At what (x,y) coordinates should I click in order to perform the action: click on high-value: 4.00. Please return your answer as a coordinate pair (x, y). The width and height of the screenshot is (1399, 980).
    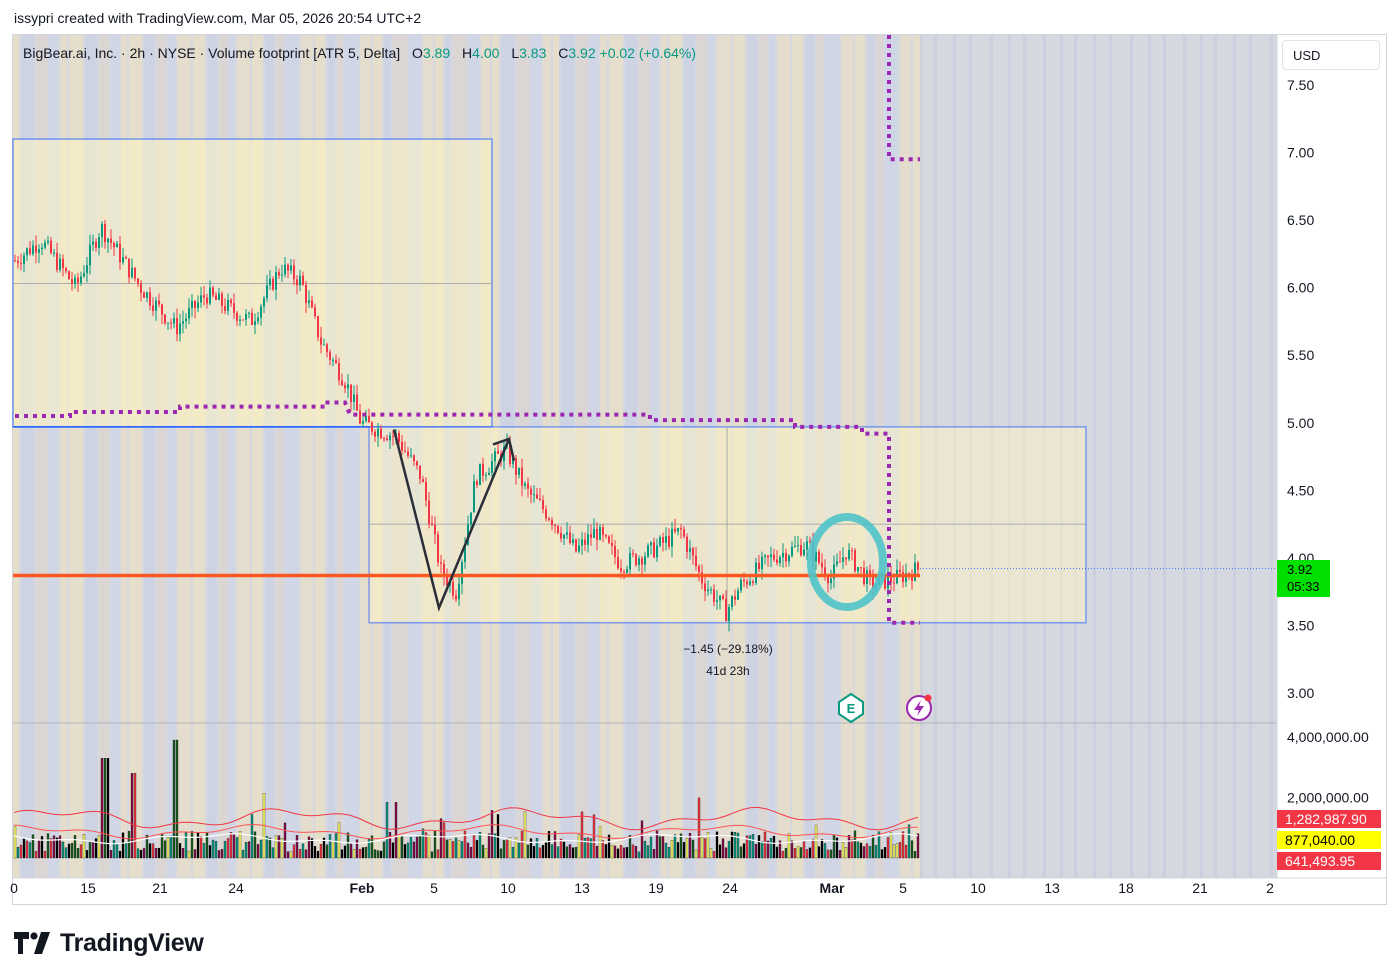
    Looking at the image, I should click on (486, 53).